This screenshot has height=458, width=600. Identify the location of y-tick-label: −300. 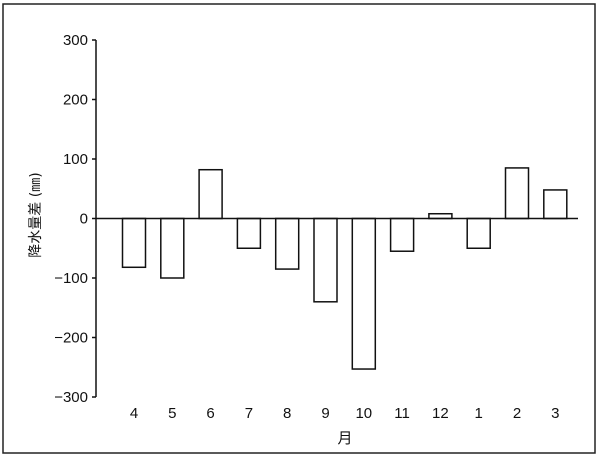
(71, 397).